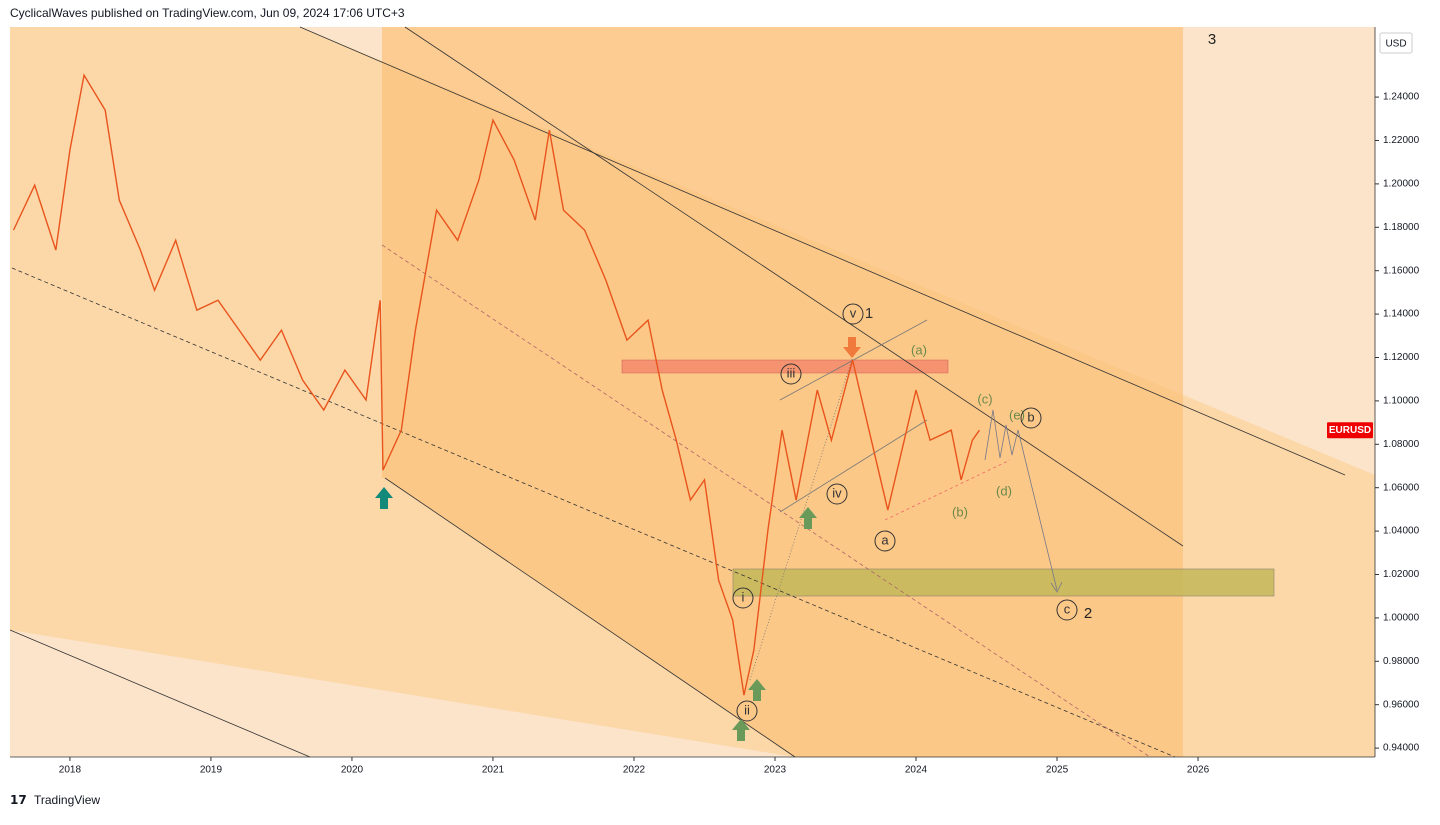 The image size is (1440, 825). What do you see at coordinates (1004, 490) in the screenshot?
I see `wave-label: (d)` at bounding box center [1004, 490].